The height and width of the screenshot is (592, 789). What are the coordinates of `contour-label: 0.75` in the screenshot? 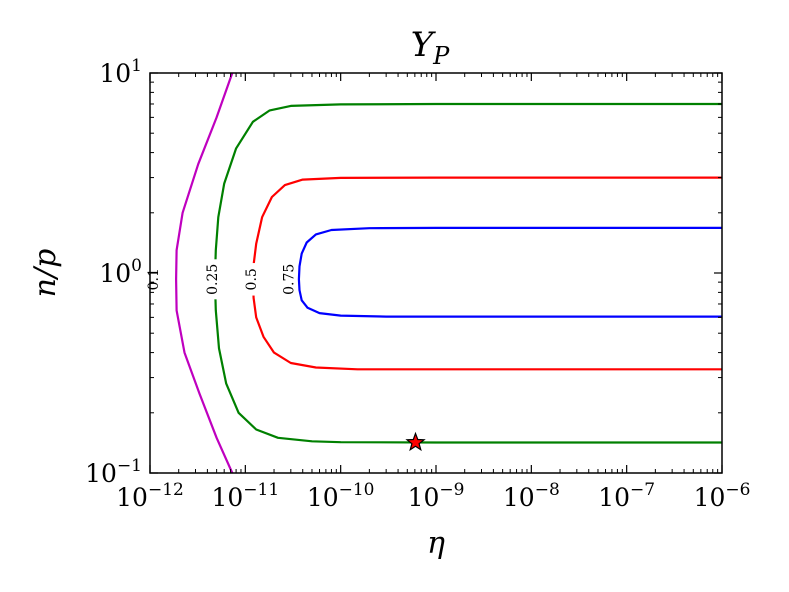 It's located at (289, 279).